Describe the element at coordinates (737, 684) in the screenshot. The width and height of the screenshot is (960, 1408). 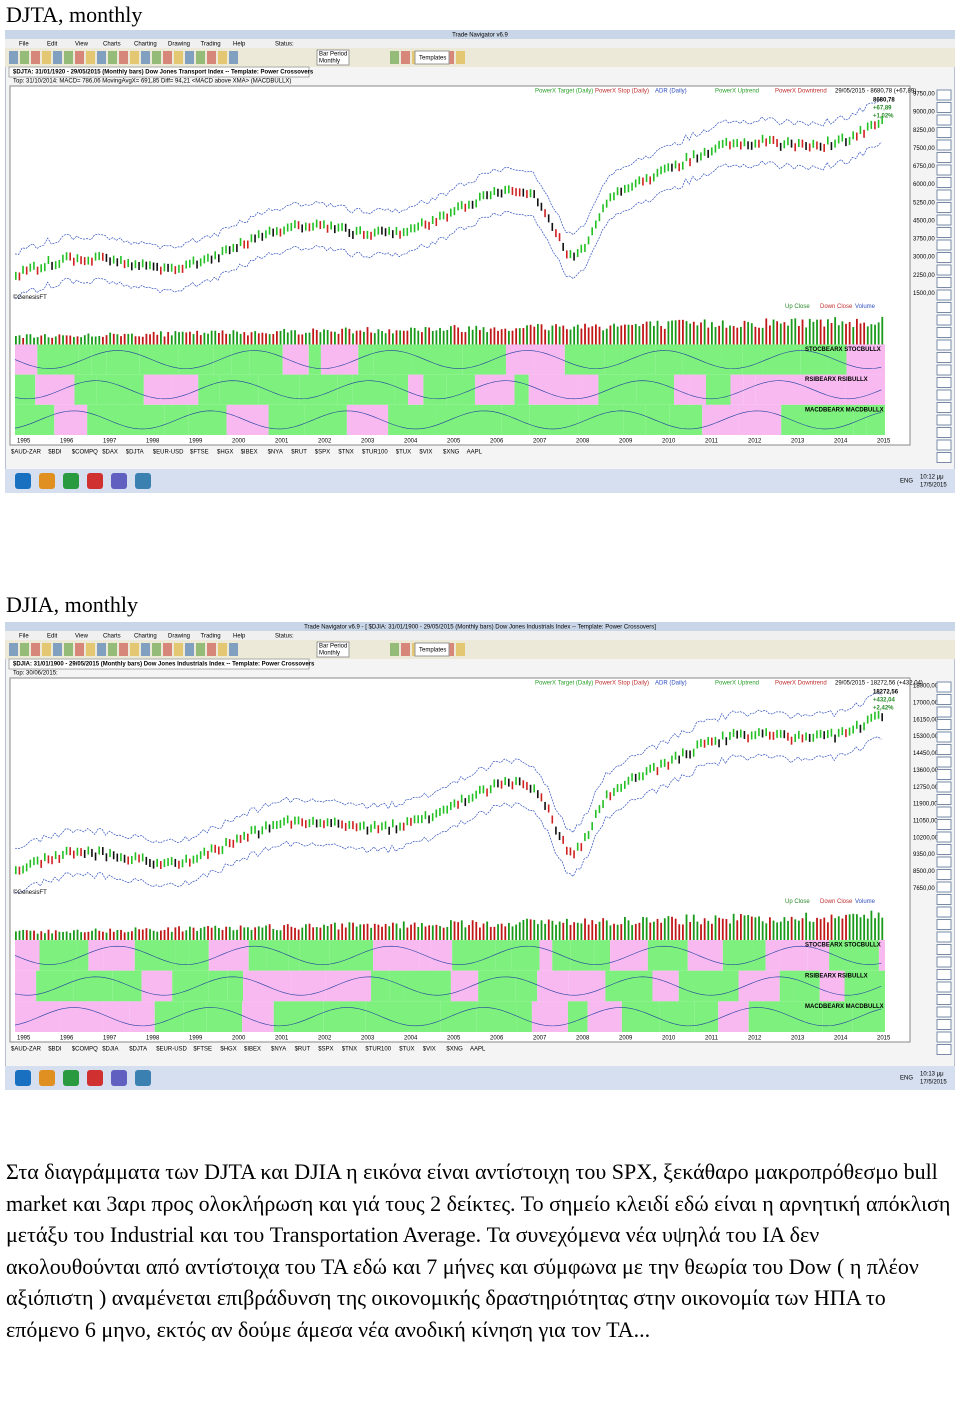
I see `legend-item: PowerX Uptrend` at that location.